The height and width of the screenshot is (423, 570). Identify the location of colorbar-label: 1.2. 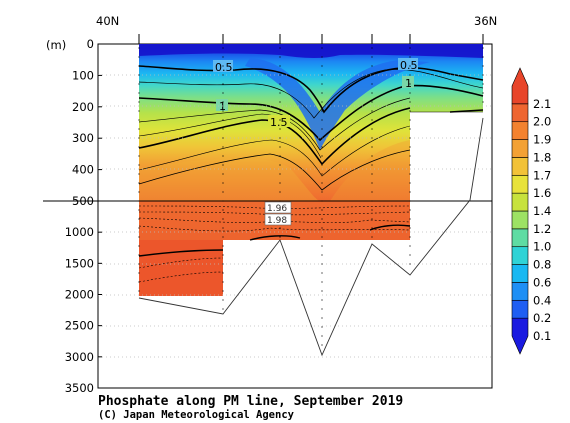
(542, 229).